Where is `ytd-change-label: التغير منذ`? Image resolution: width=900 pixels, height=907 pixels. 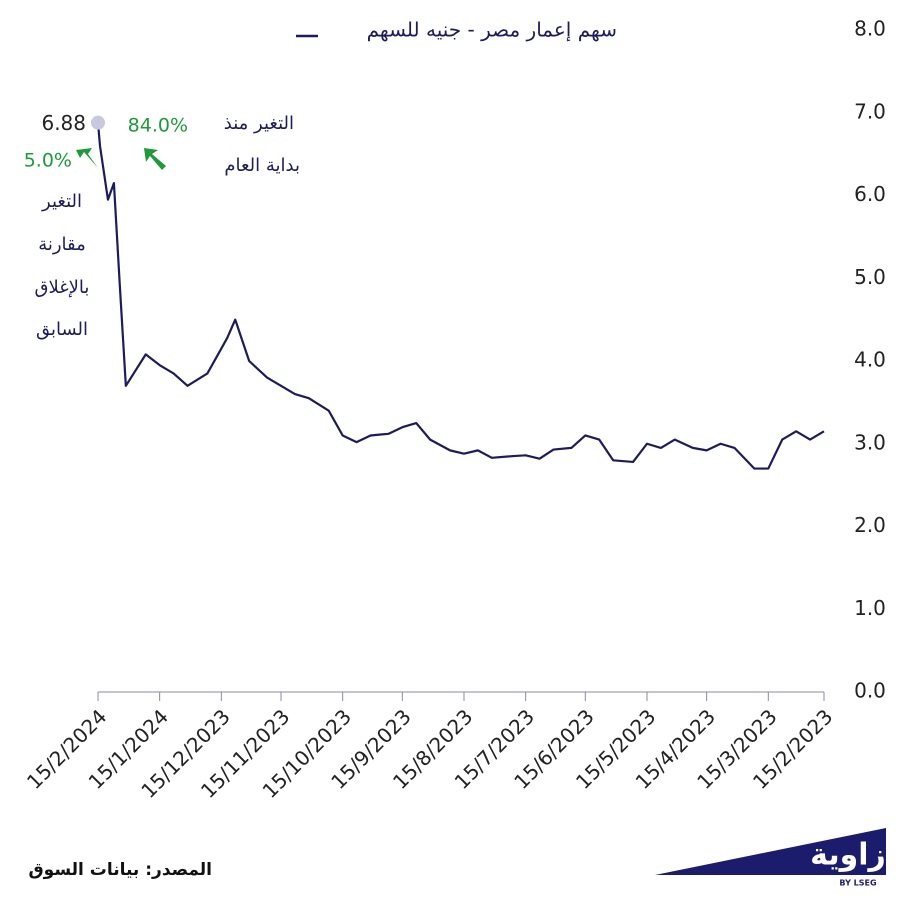 ytd-change-label: التغير منذ is located at coordinates (259, 123).